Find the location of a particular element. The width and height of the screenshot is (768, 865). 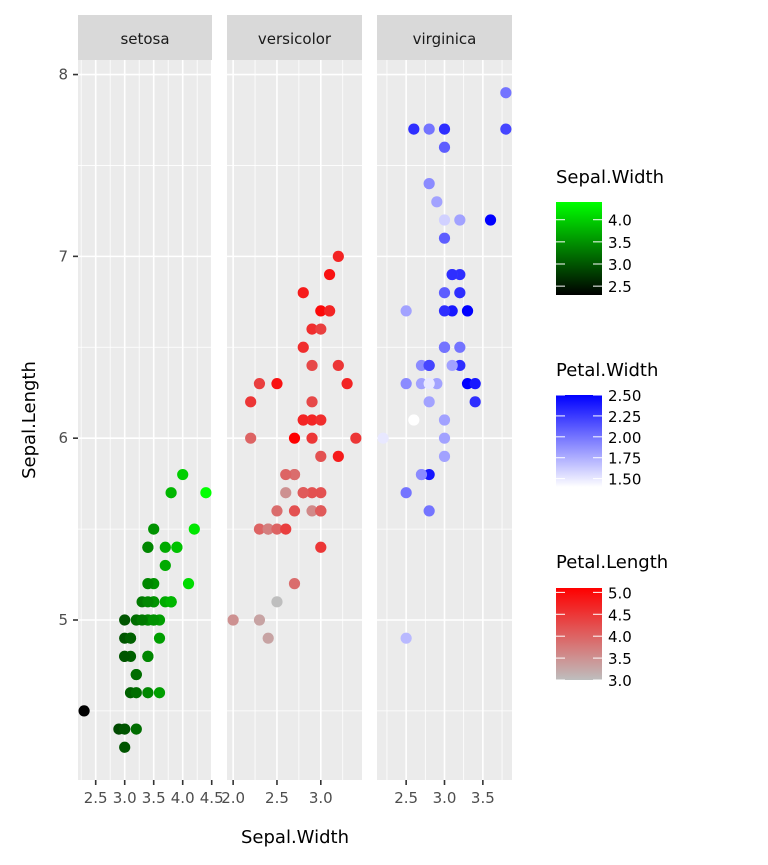

legend-title: Sepal.Width is located at coordinates (610, 177).